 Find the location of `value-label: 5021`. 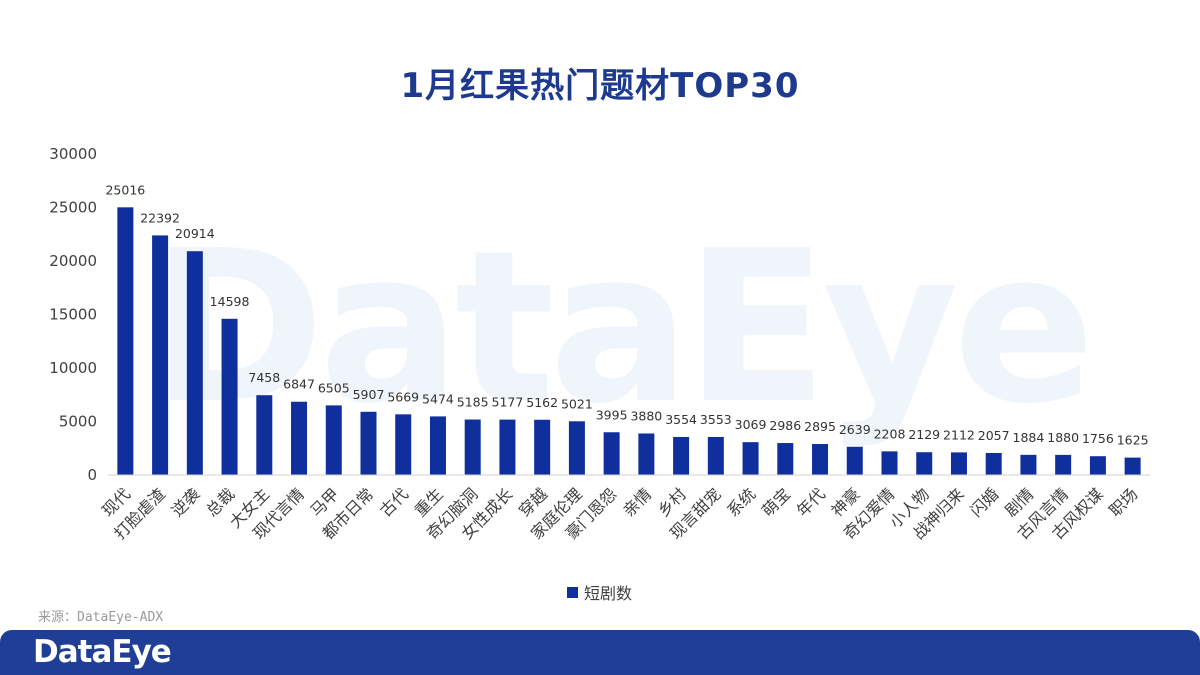

value-label: 5021 is located at coordinates (577, 403).